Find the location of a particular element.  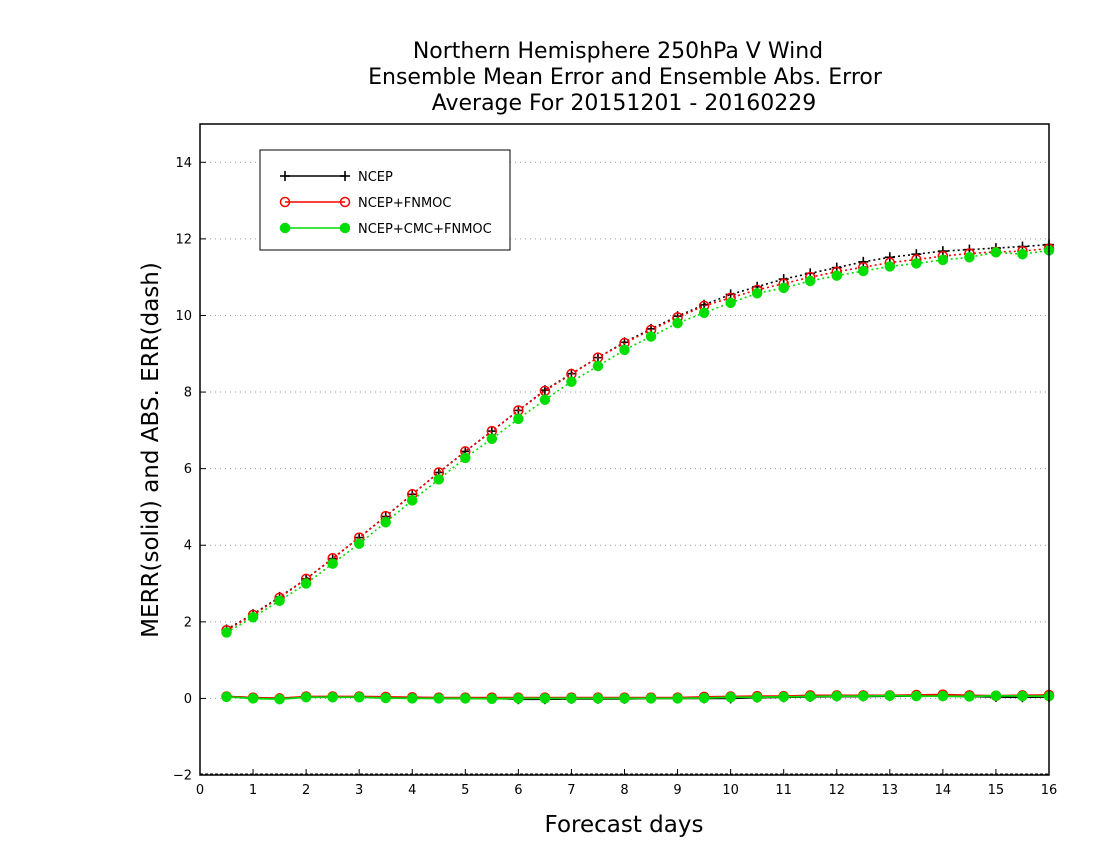

legend-item: NCEP is located at coordinates (336, 177).